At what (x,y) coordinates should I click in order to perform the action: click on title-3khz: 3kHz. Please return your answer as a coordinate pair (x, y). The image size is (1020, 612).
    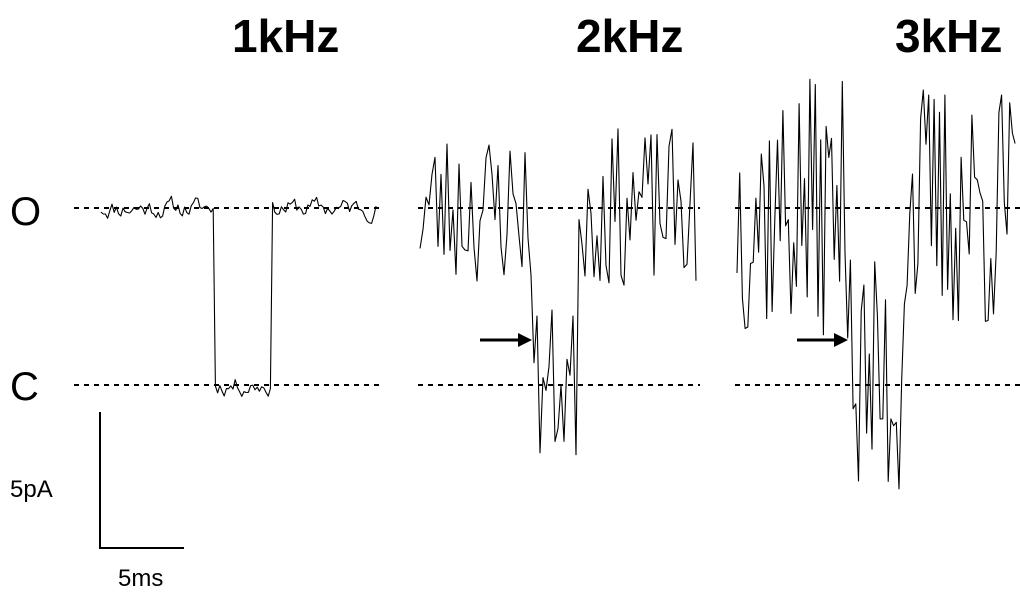
    Looking at the image, I should click on (948, 36).